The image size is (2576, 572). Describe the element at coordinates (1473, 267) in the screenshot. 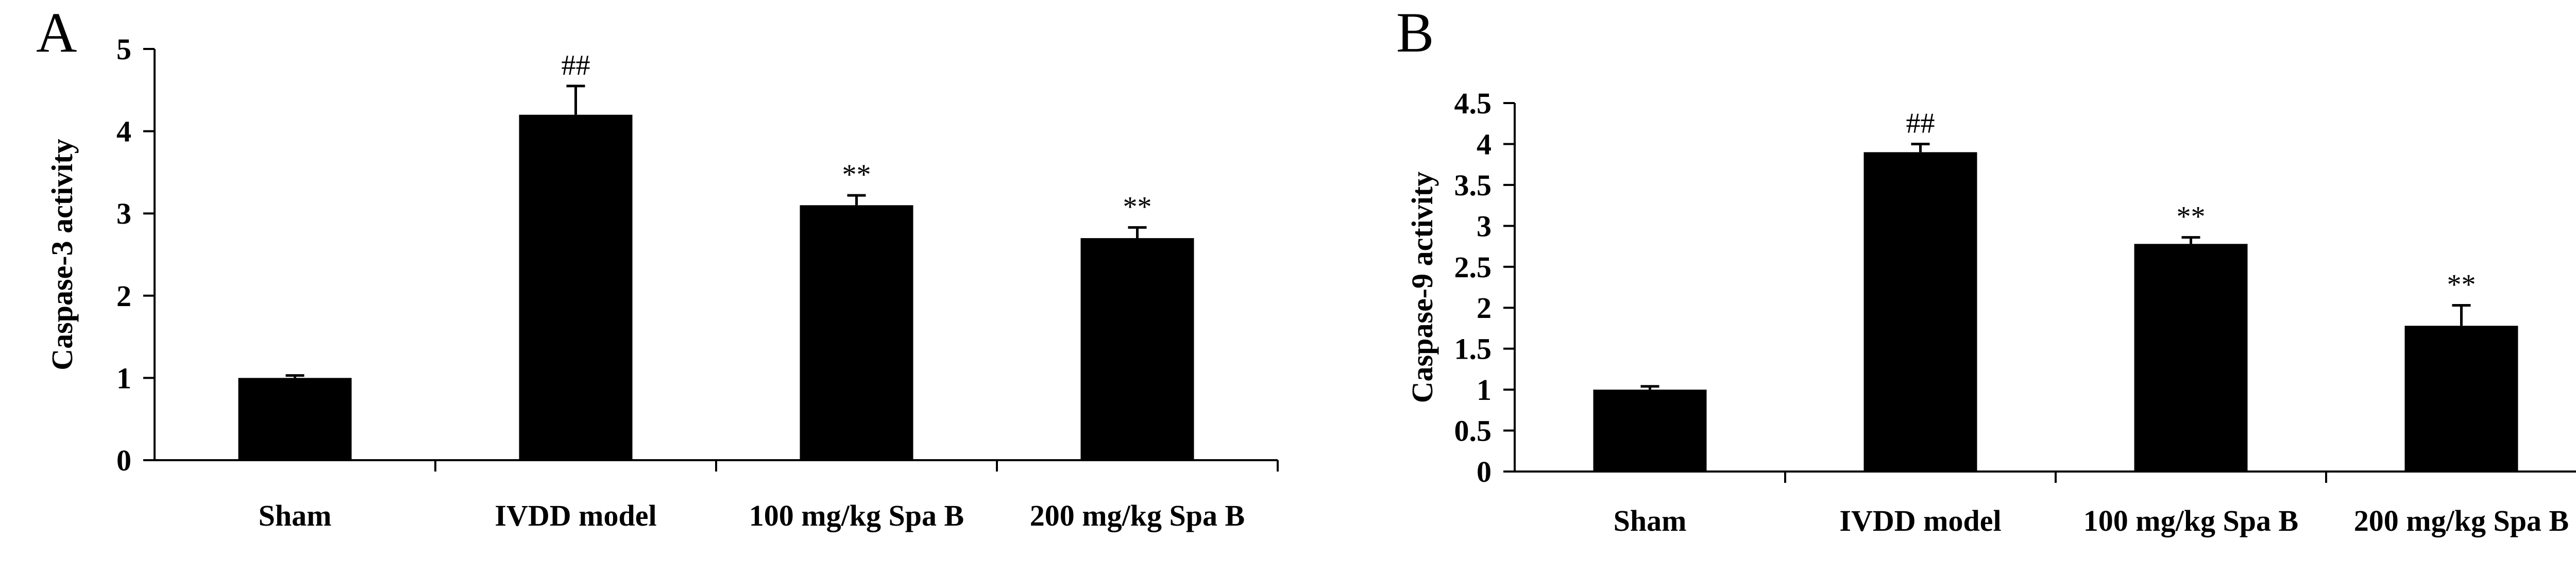

I see `y-tick-label: 2.5` at that location.